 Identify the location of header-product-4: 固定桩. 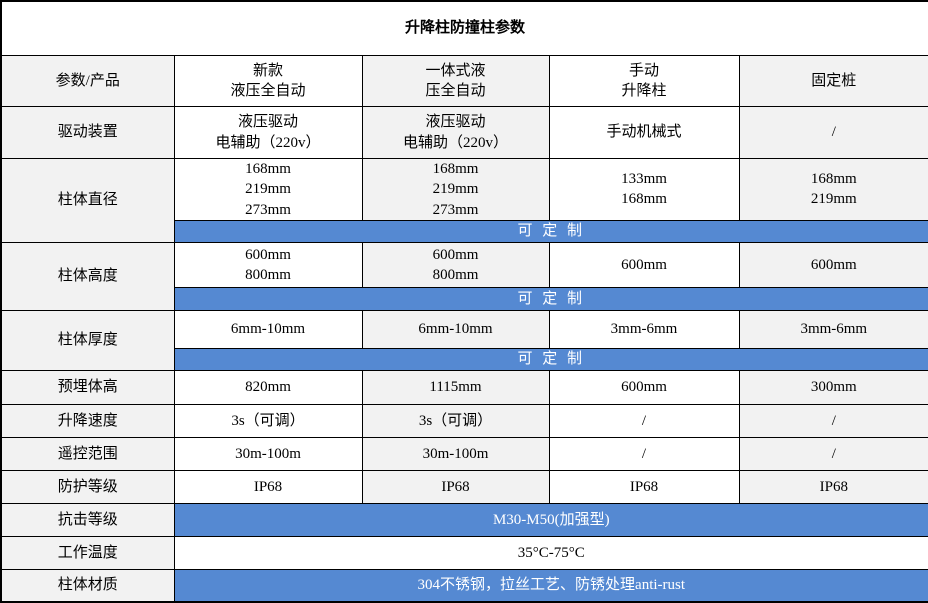
(833, 81).